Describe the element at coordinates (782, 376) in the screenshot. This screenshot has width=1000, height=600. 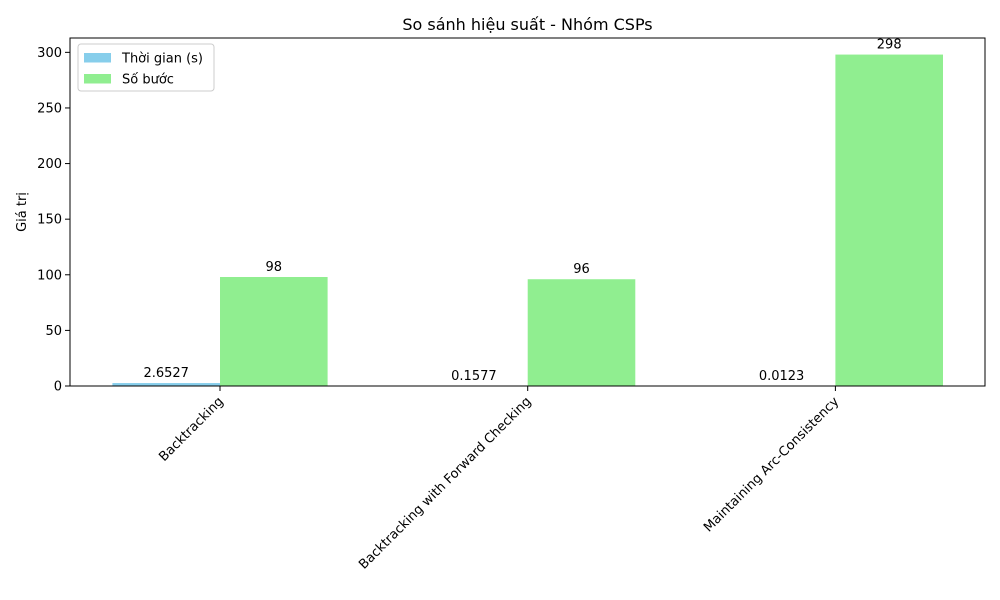
I see `data-label: 0.0123` at that location.